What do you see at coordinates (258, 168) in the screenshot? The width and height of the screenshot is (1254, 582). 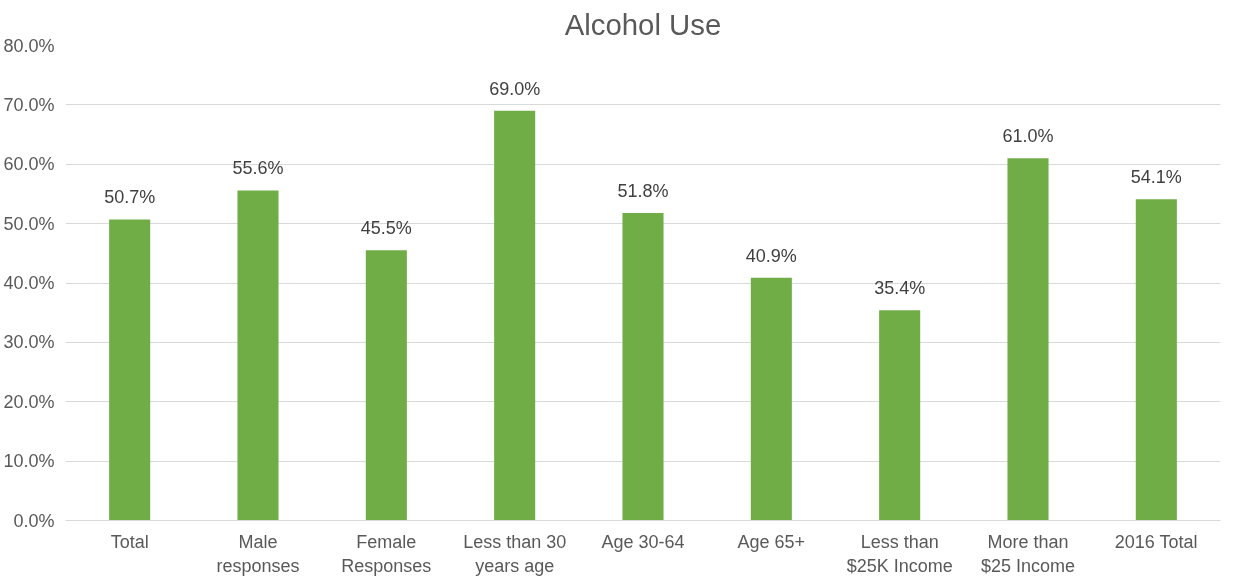 I see `data-label: 55.6%` at bounding box center [258, 168].